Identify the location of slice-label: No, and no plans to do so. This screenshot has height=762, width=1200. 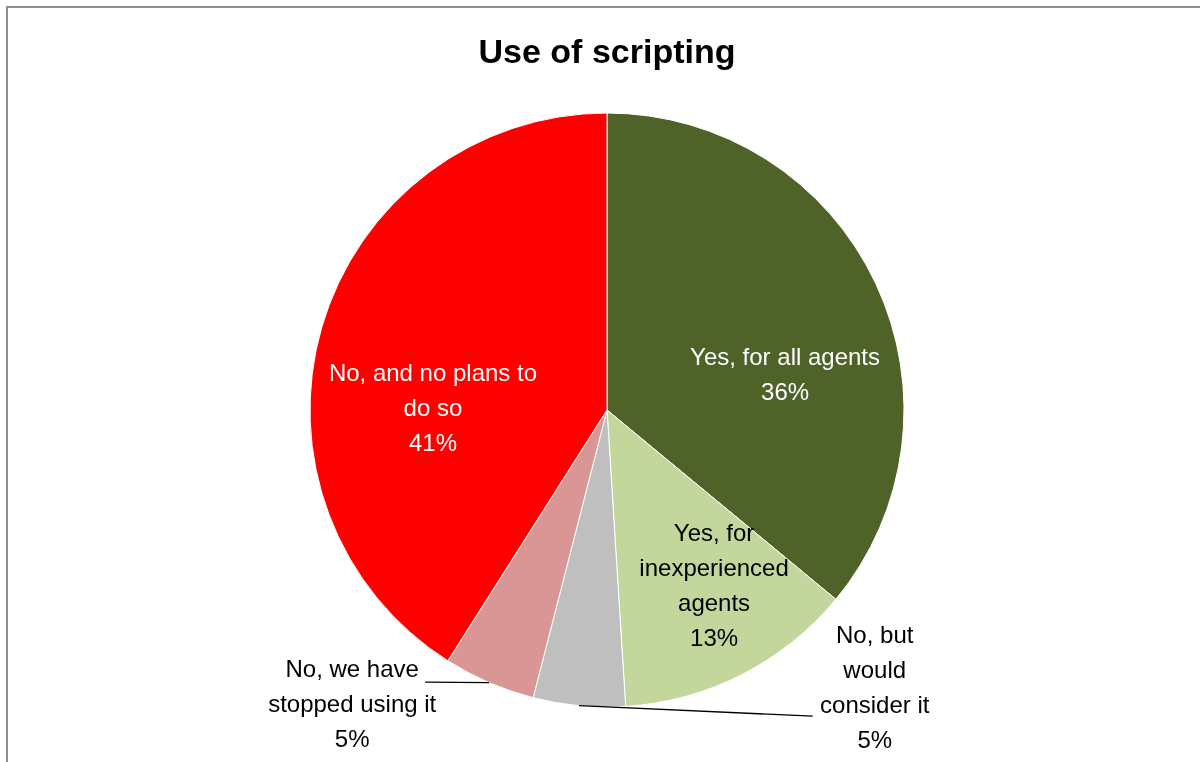
(433, 390).